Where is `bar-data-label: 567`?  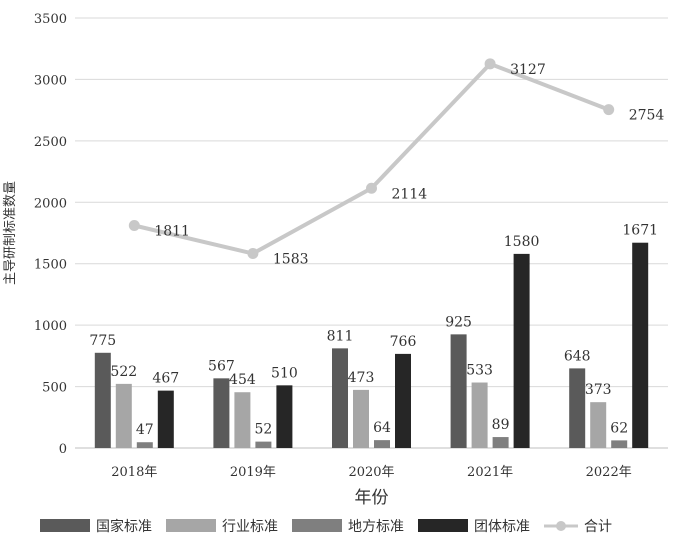 bar-data-label: 567 is located at coordinates (221, 366).